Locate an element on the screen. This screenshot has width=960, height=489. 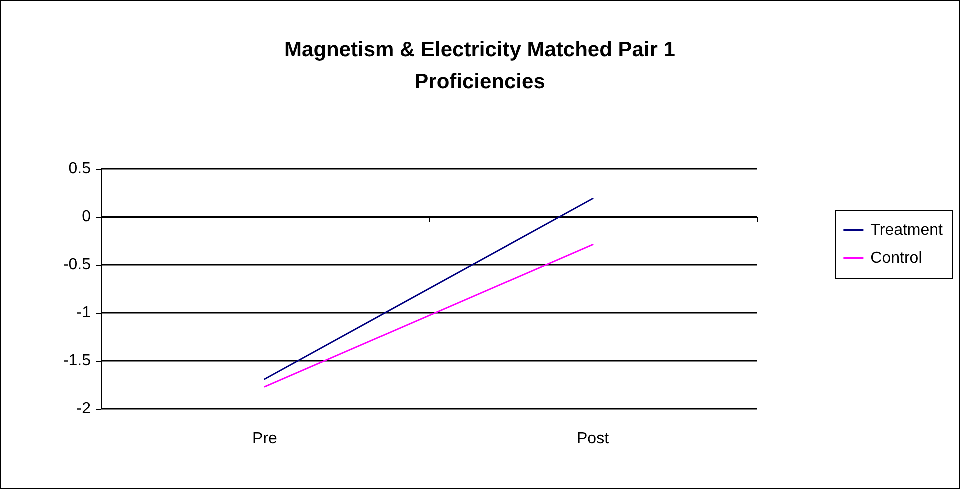
y-tick-label: 0.5 is located at coordinates (80, 169).